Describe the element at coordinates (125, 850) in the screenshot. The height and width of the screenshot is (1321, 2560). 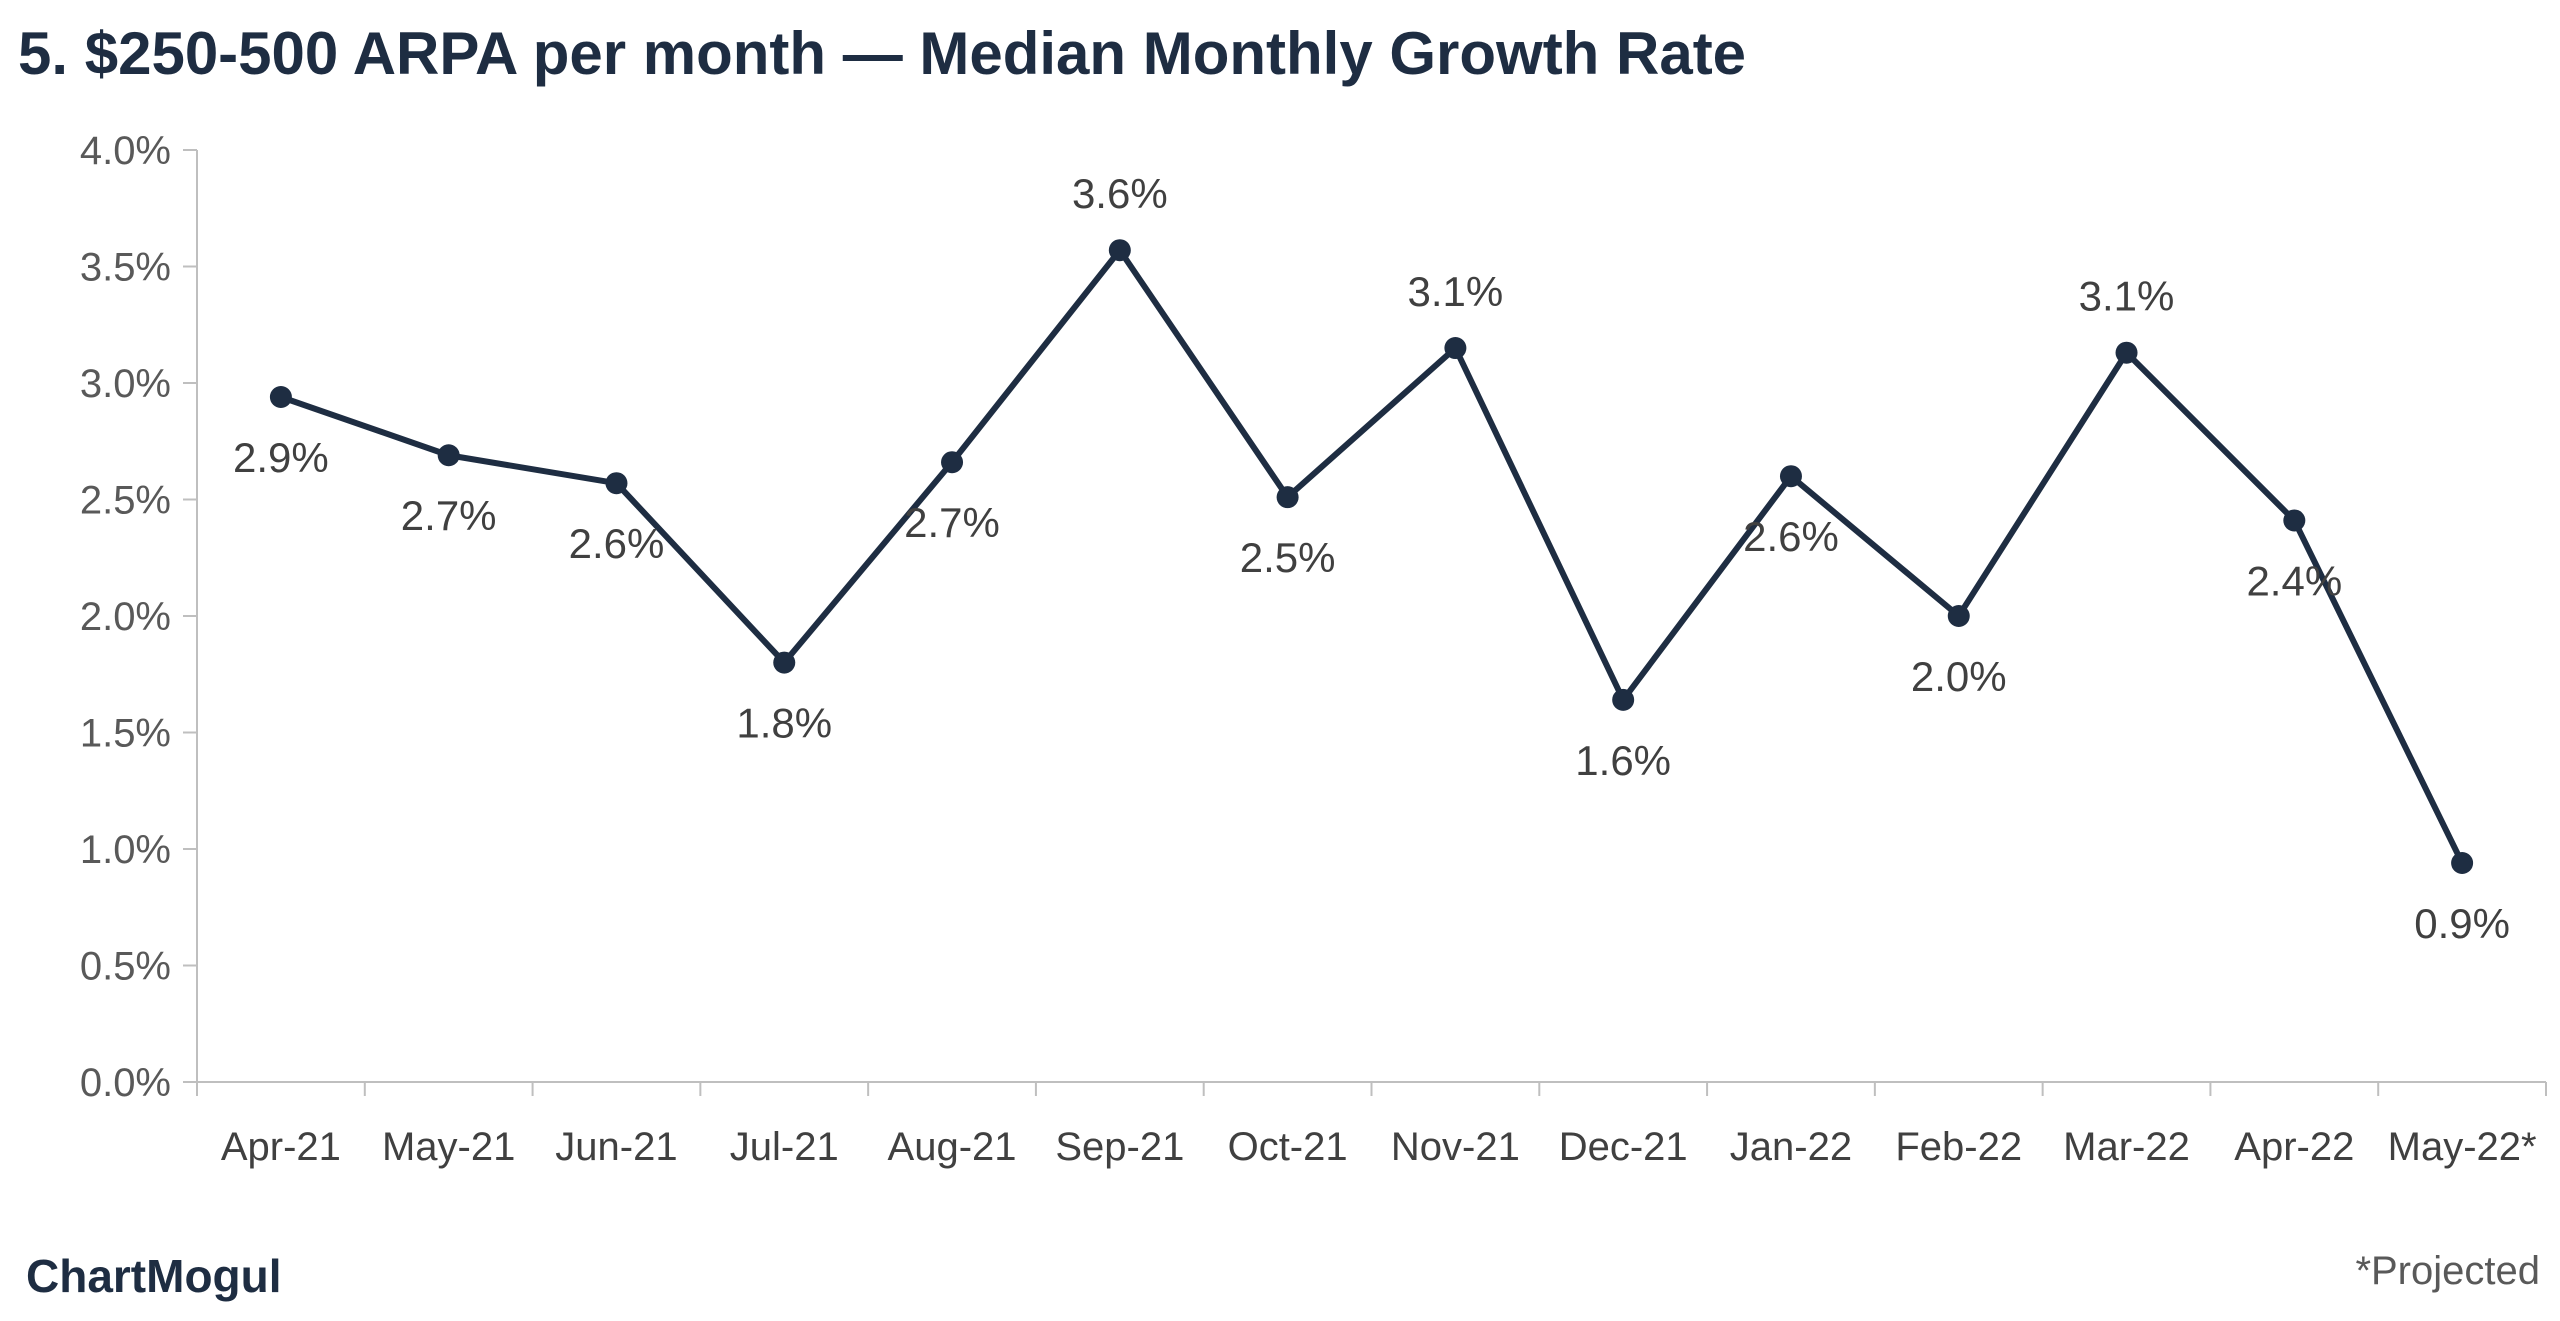
I see `y-tick-label: 1.0%` at that location.